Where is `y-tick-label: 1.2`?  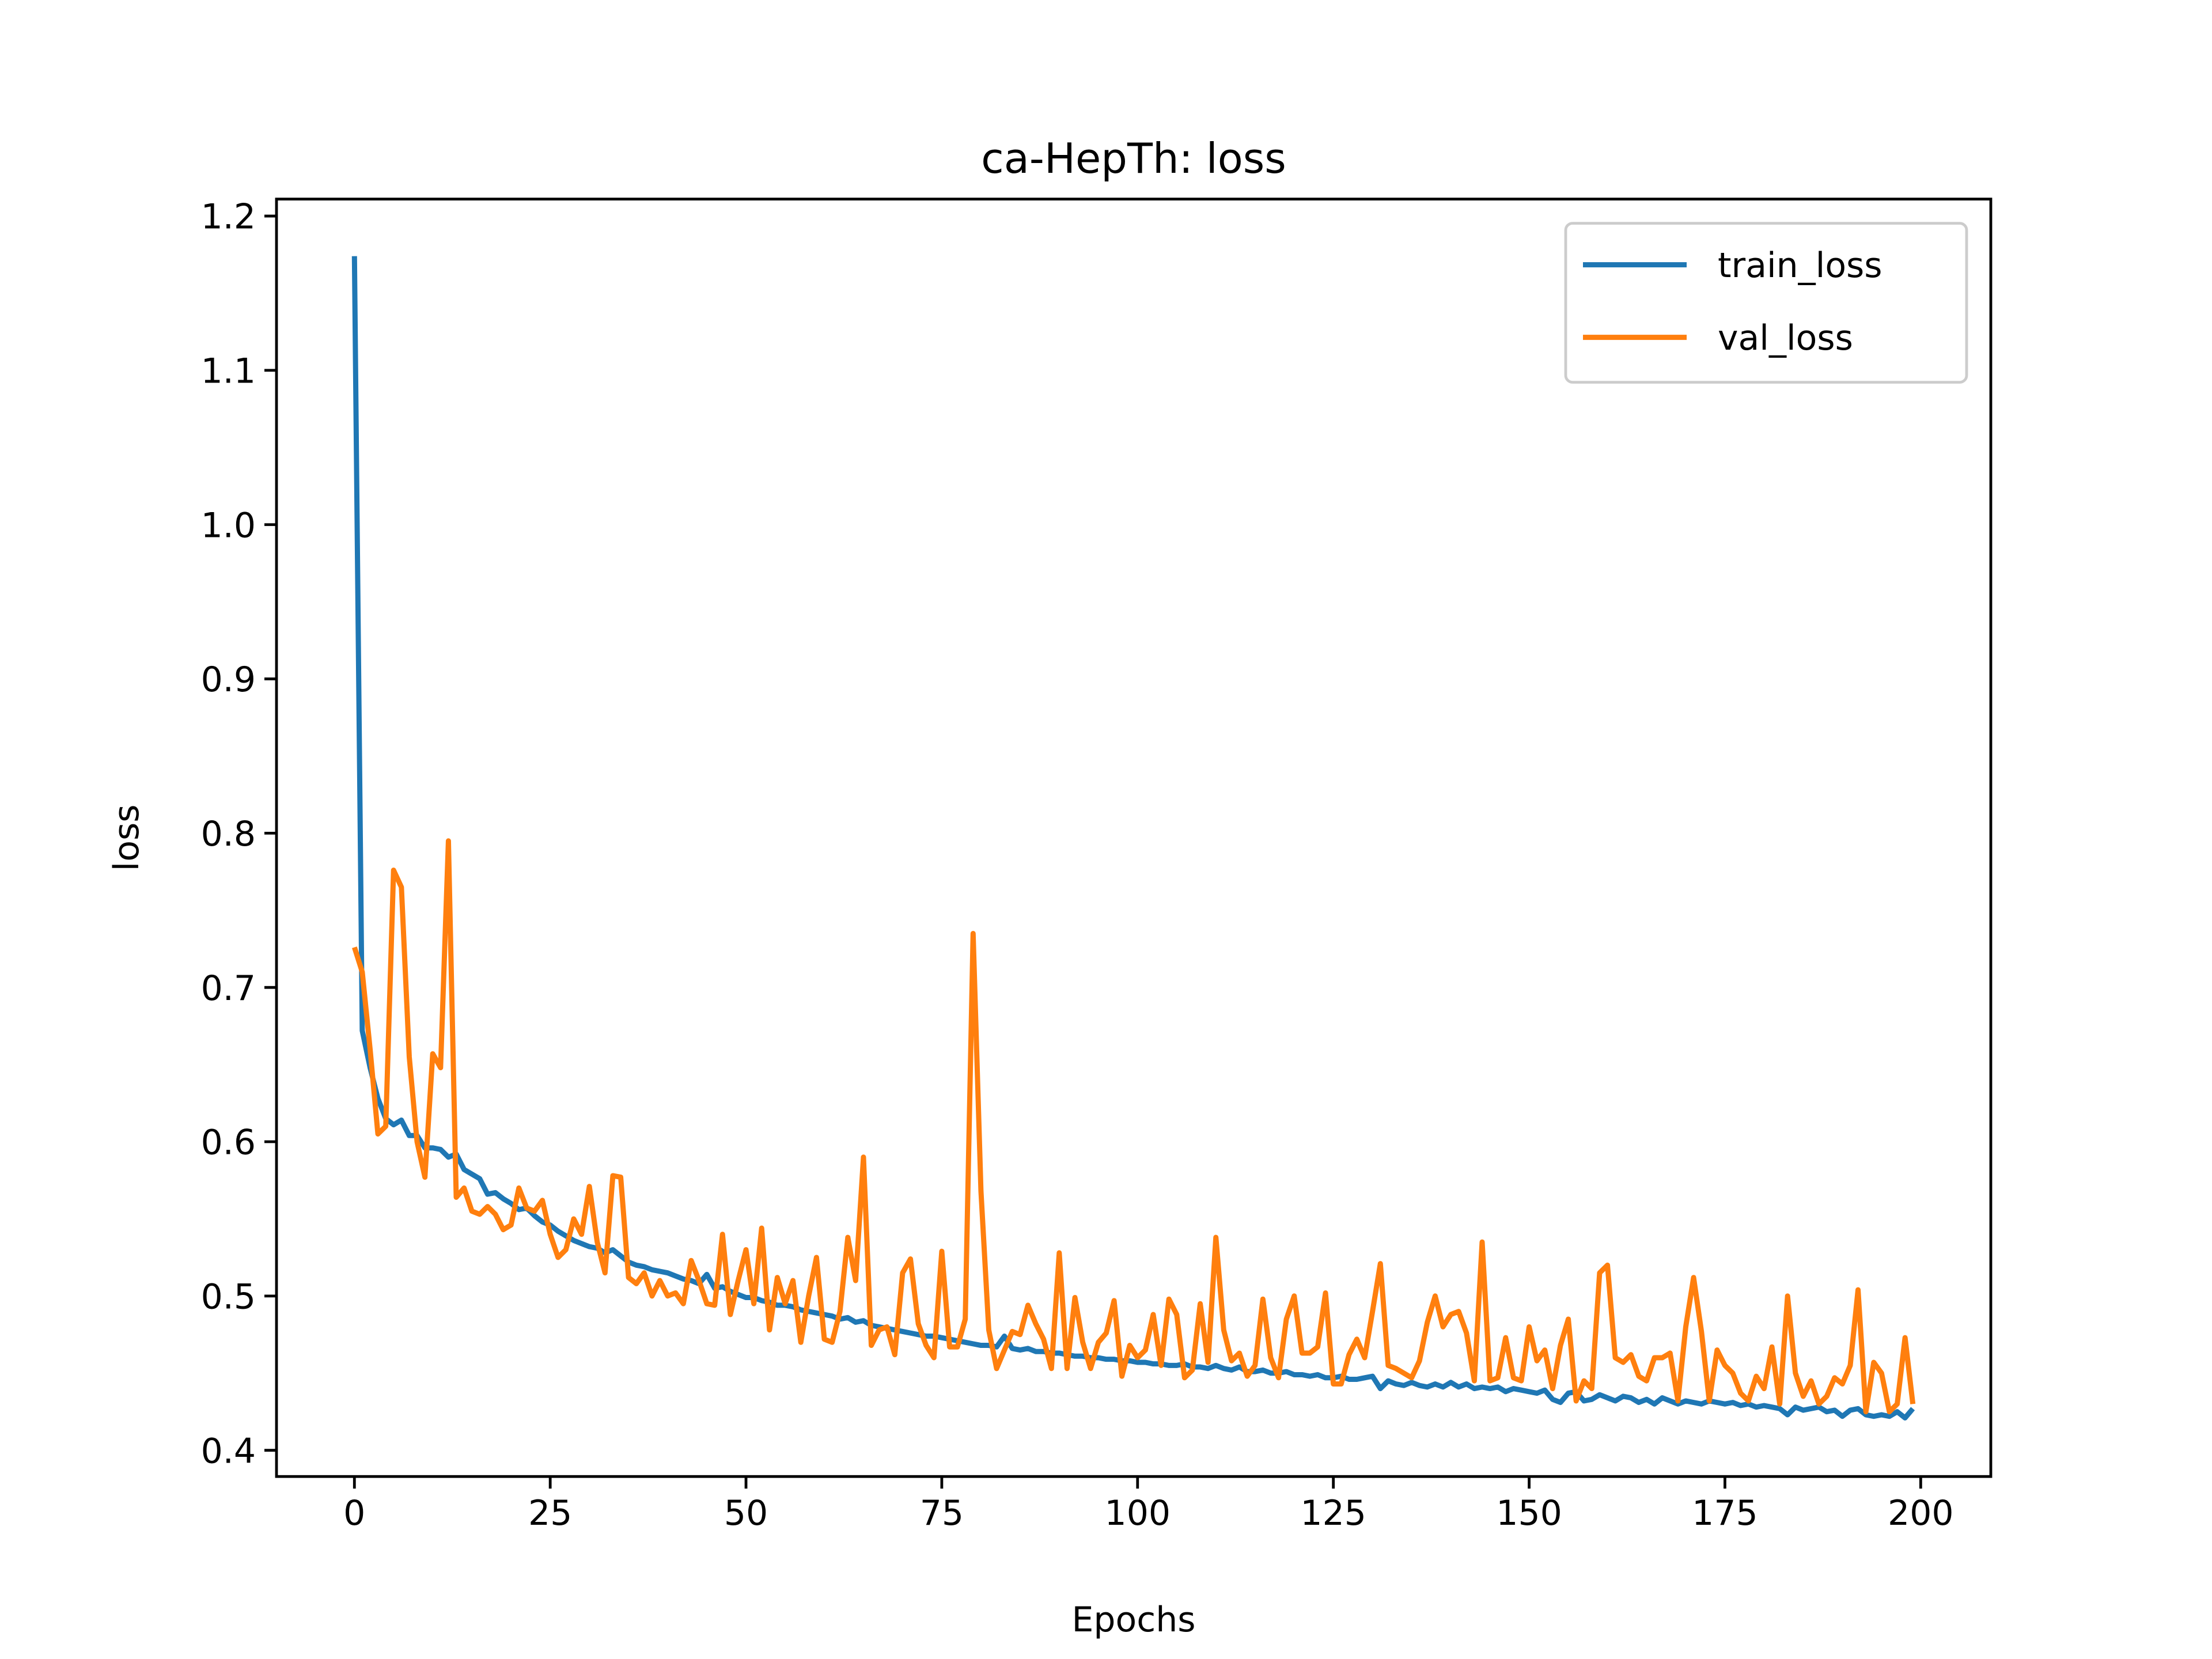
y-tick-label: 1.2 is located at coordinates (228, 217).